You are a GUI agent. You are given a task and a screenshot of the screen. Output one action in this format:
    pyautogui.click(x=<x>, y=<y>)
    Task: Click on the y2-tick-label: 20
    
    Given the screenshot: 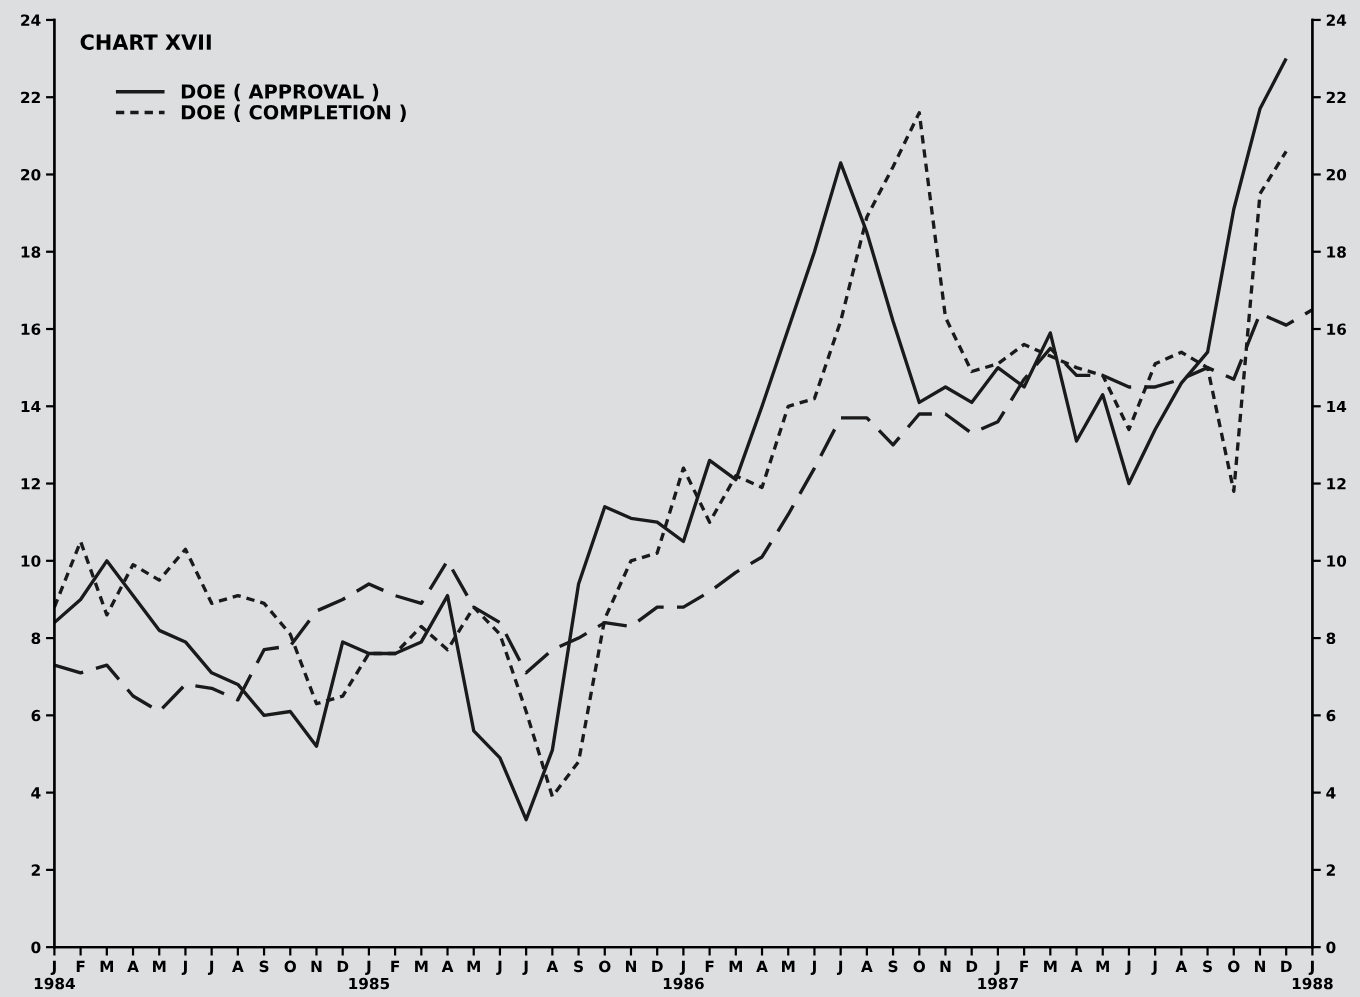 What is the action you would take?
    pyautogui.click(x=1336, y=174)
    